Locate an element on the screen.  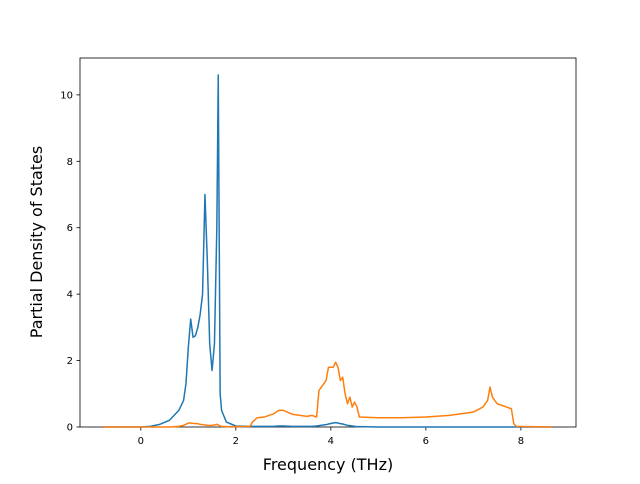
data-line is located at coordinates (327, 394).